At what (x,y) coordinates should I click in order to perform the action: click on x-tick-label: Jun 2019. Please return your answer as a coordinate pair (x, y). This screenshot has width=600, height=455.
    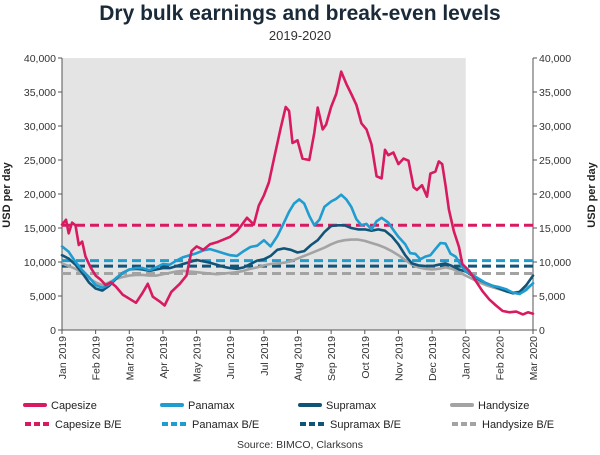
    Looking at the image, I should click on (231, 357).